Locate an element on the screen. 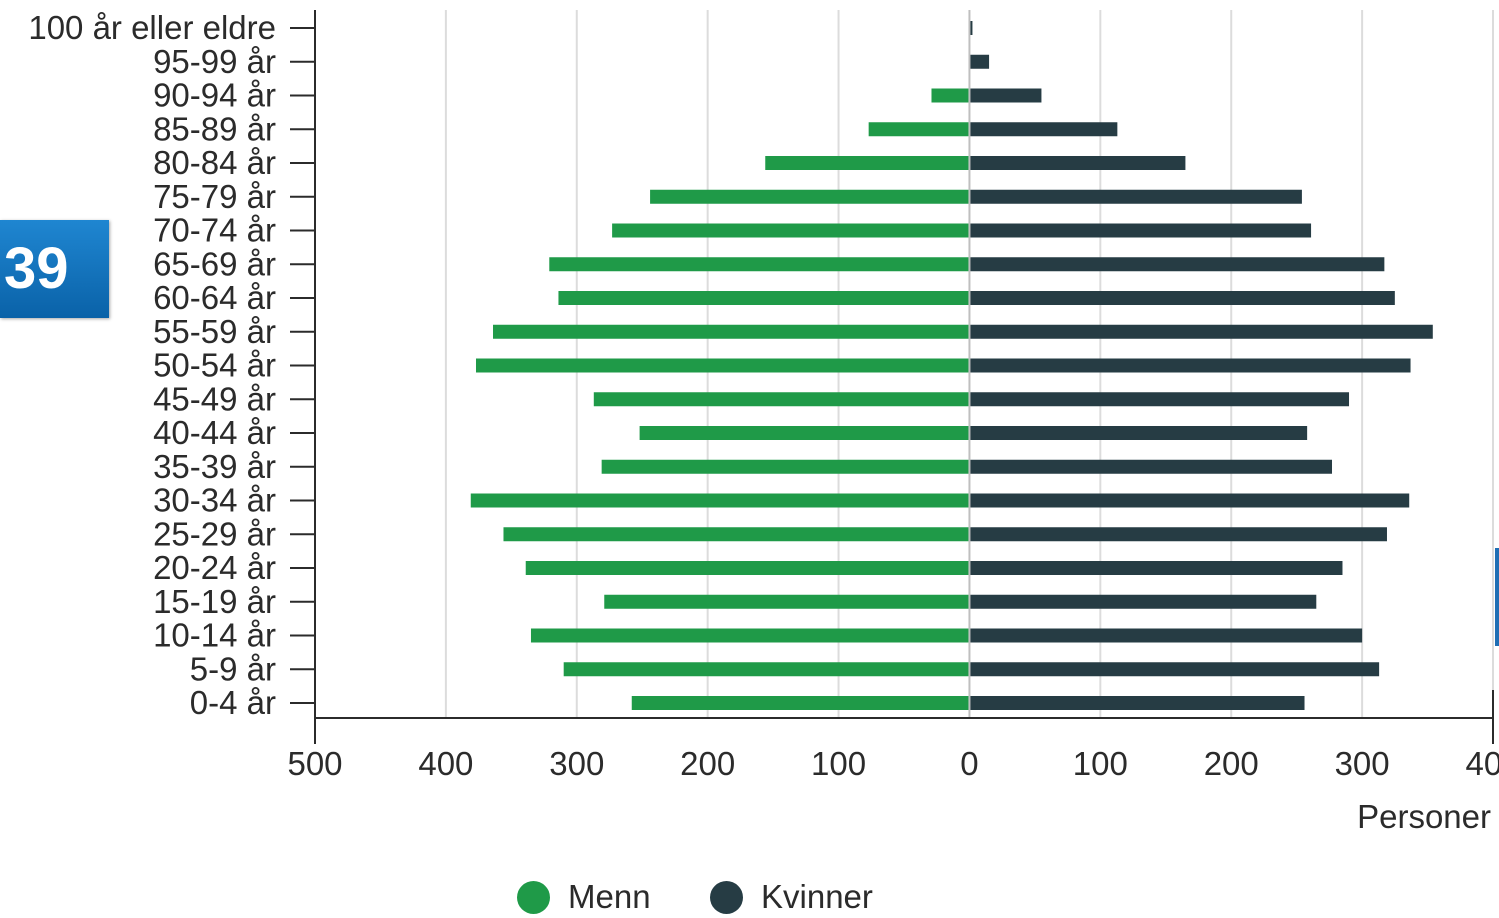 This screenshot has height=918, width=1499. legend-item-menn: Menn is located at coordinates (584, 897).